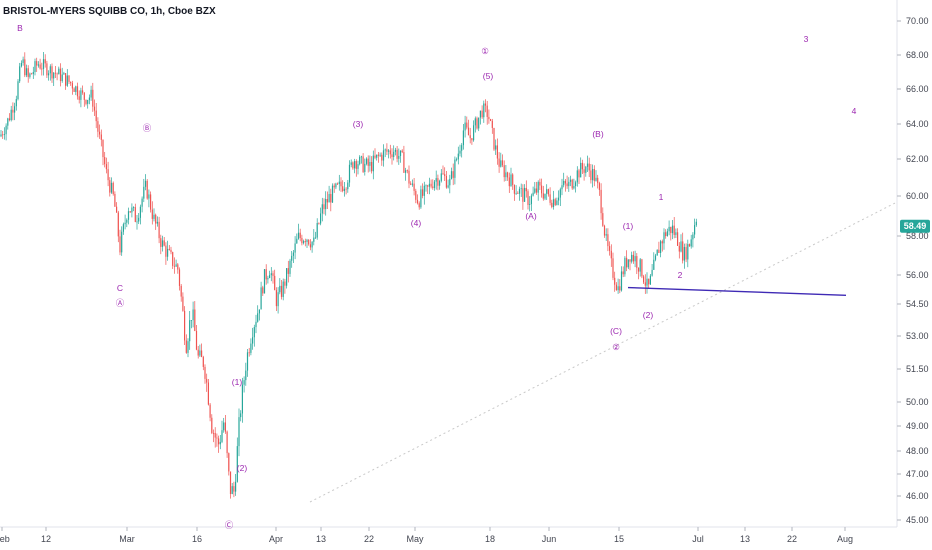 Image resolution: width=932 pixels, height=550 pixels. What do you see at coordinates (490, 539) in the screenshot?
I see `time-tick-label: 18` at bounding box center [490, 539].